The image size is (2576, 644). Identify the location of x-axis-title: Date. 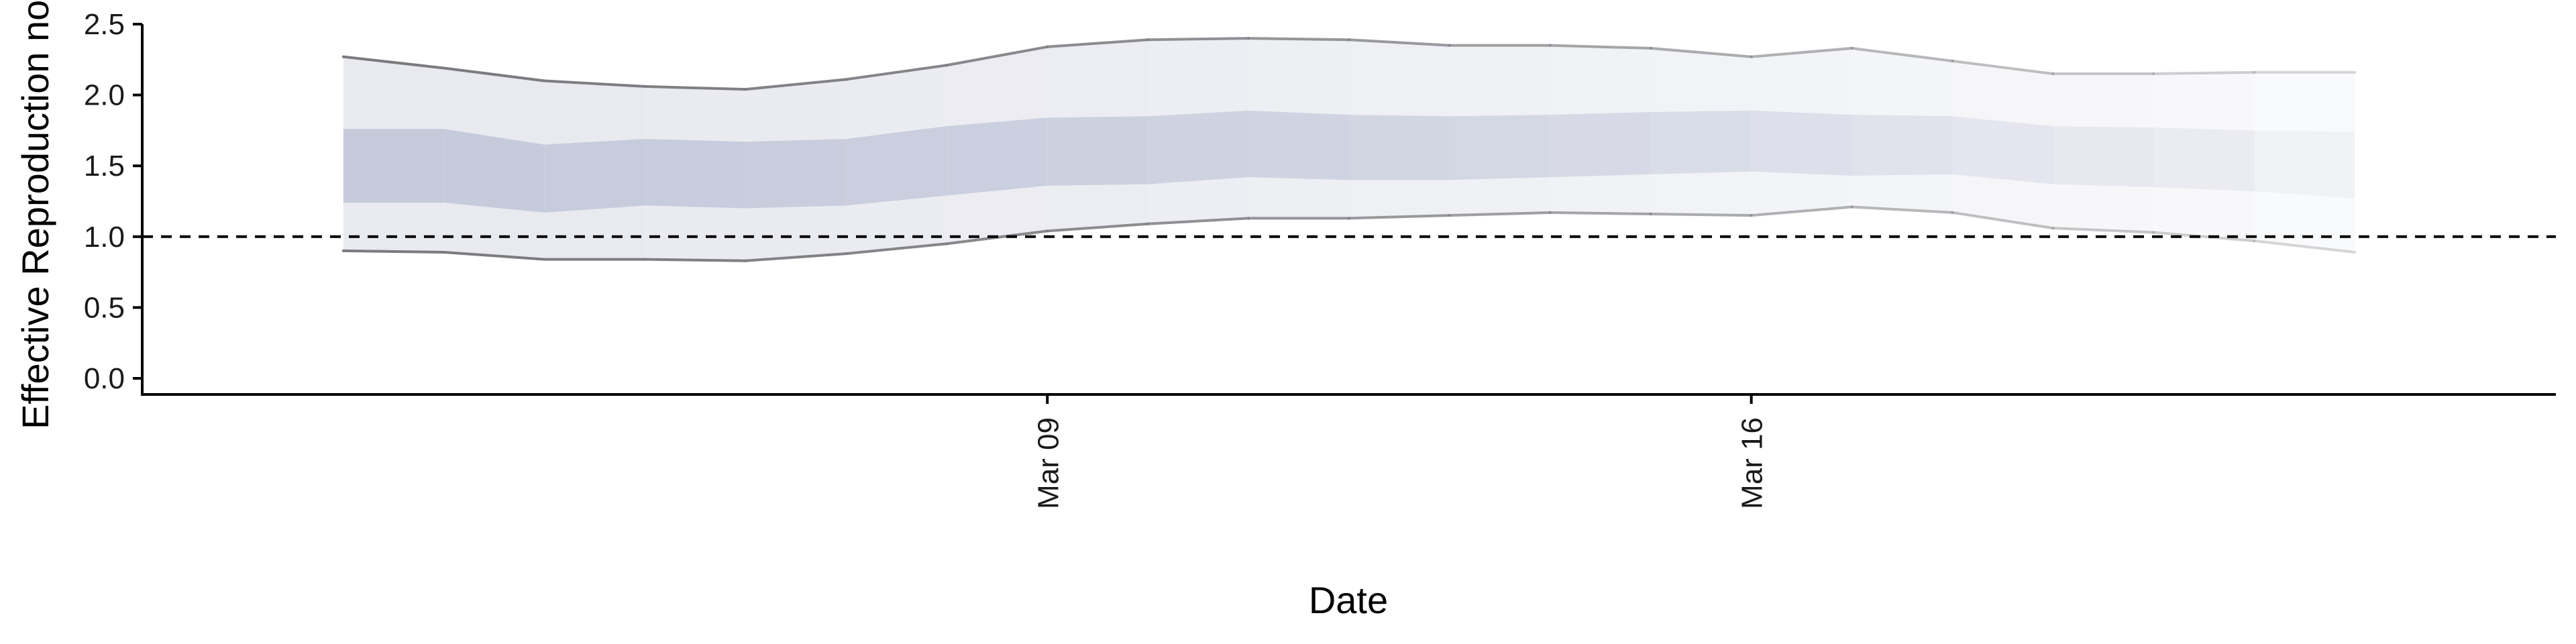
(1348, 600).